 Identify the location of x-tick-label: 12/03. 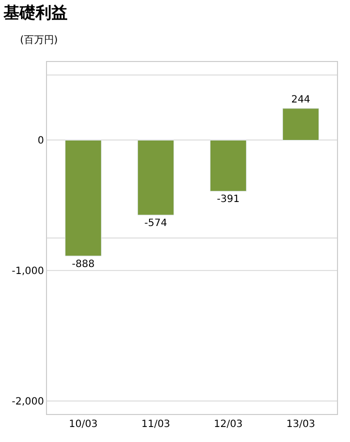
(228, 424).